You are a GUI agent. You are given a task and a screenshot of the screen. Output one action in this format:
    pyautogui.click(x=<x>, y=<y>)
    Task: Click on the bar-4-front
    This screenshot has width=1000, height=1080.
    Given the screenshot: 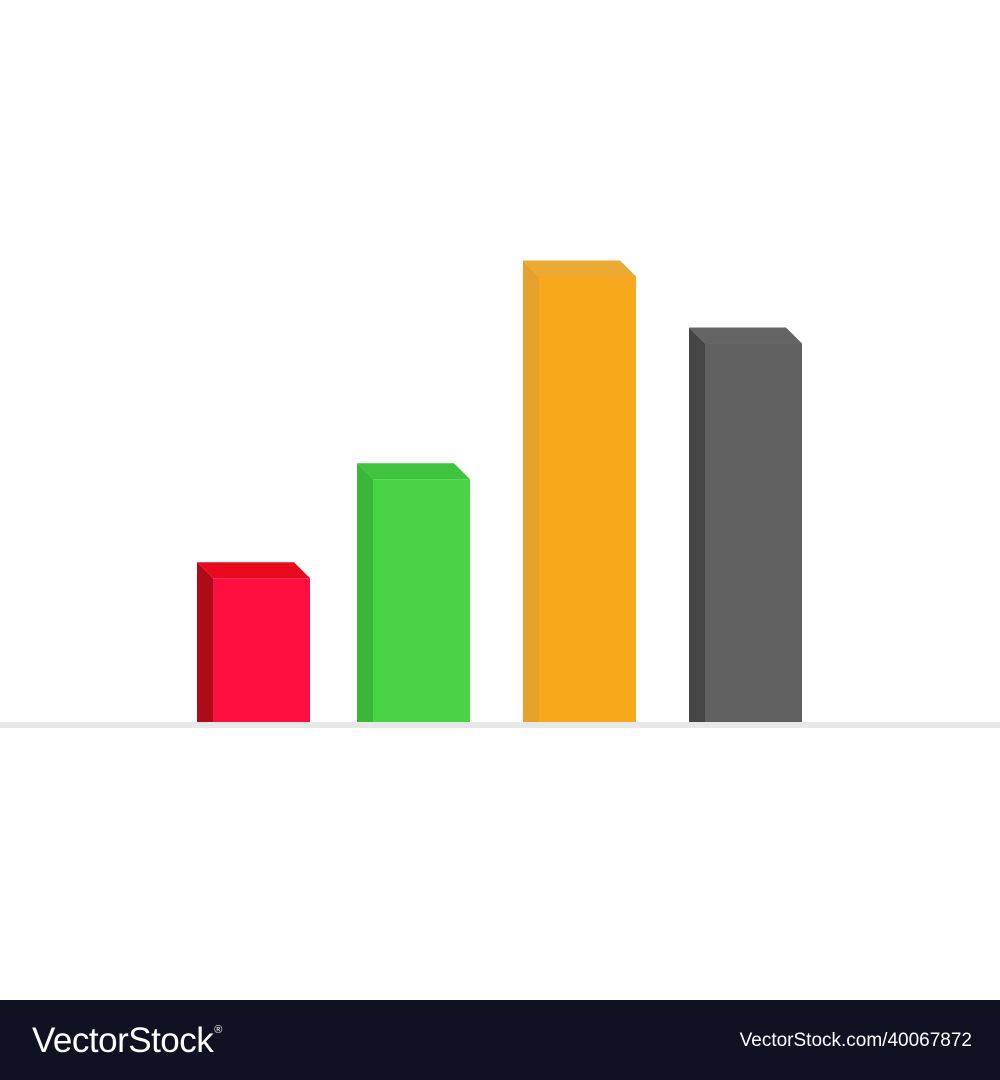 What is the action you would take?
    pyautogui.click(x=753, y=532)
    